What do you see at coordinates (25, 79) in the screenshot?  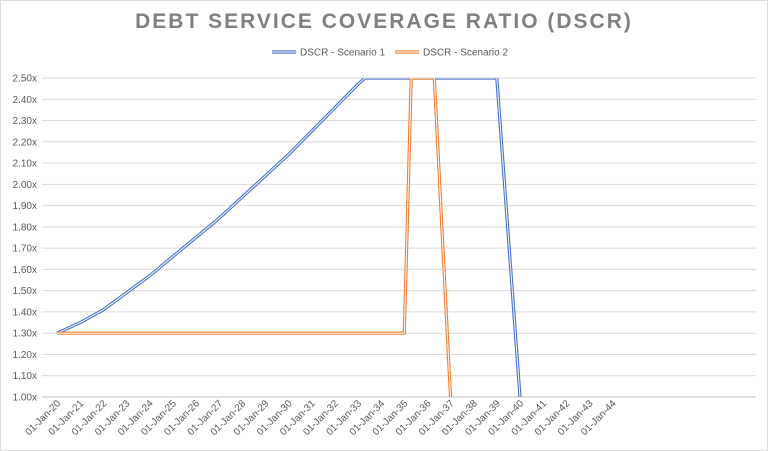 I see `y-tick-label: 2.50x` at bounding box center [25, 79].